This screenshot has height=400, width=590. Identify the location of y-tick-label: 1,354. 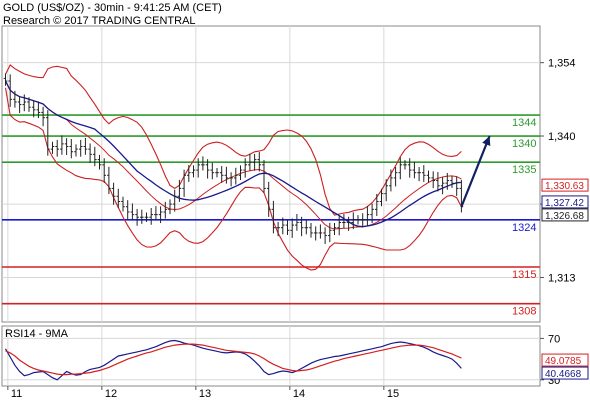
(562, 64).